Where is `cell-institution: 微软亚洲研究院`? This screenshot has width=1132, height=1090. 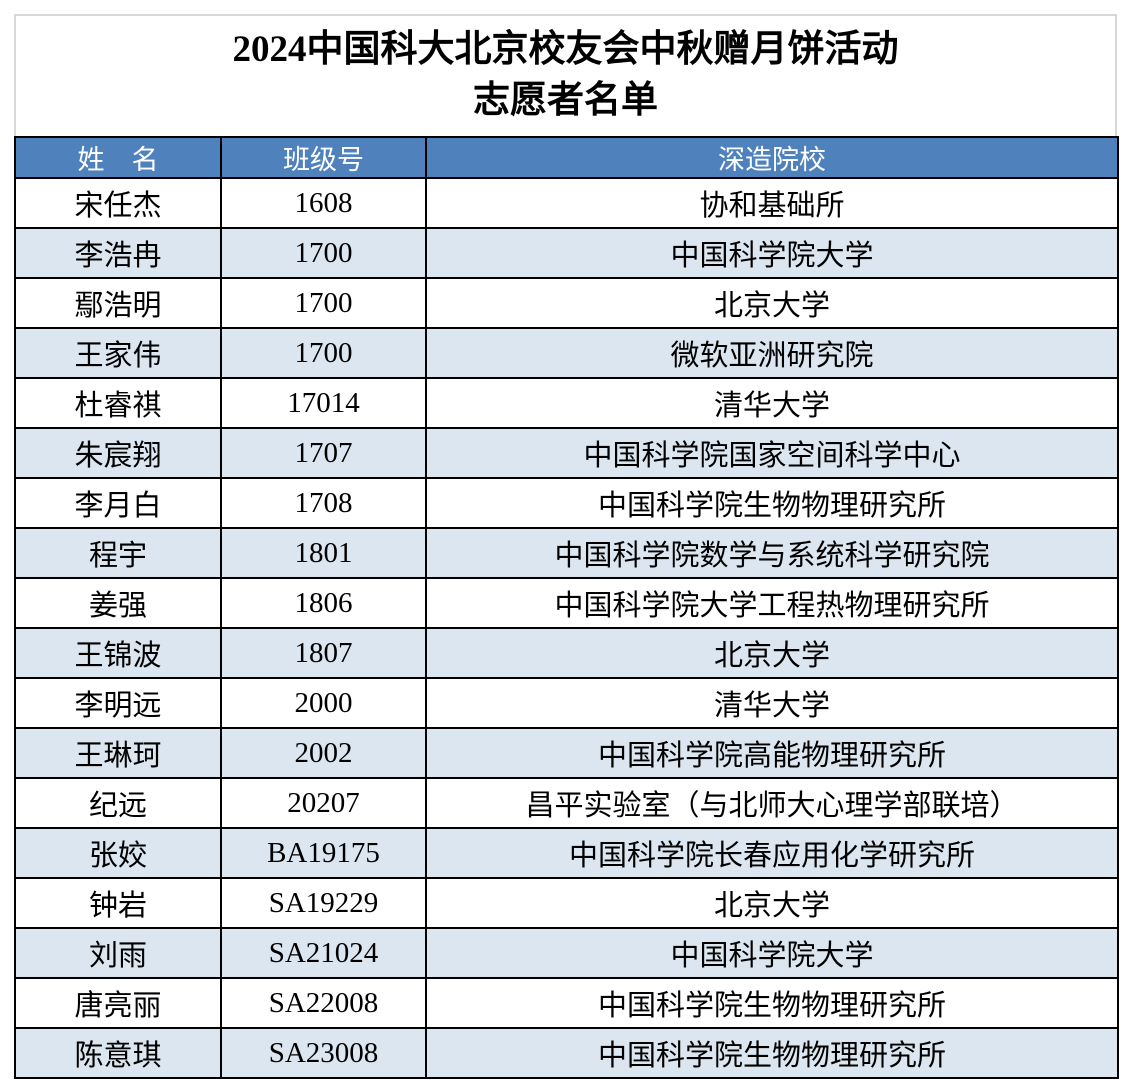 cell-institution: 微软亚洲研究院 is located at coordinates (772, 353).